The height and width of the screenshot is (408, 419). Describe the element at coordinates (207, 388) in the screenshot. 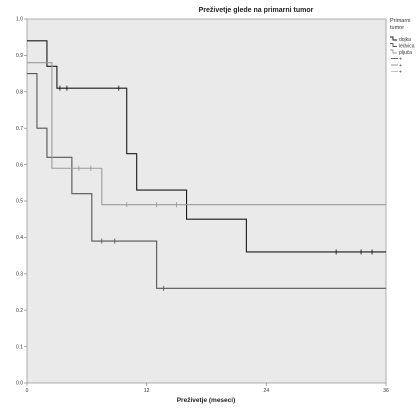

I see `x-axis: 0 12 24 36` at that location.